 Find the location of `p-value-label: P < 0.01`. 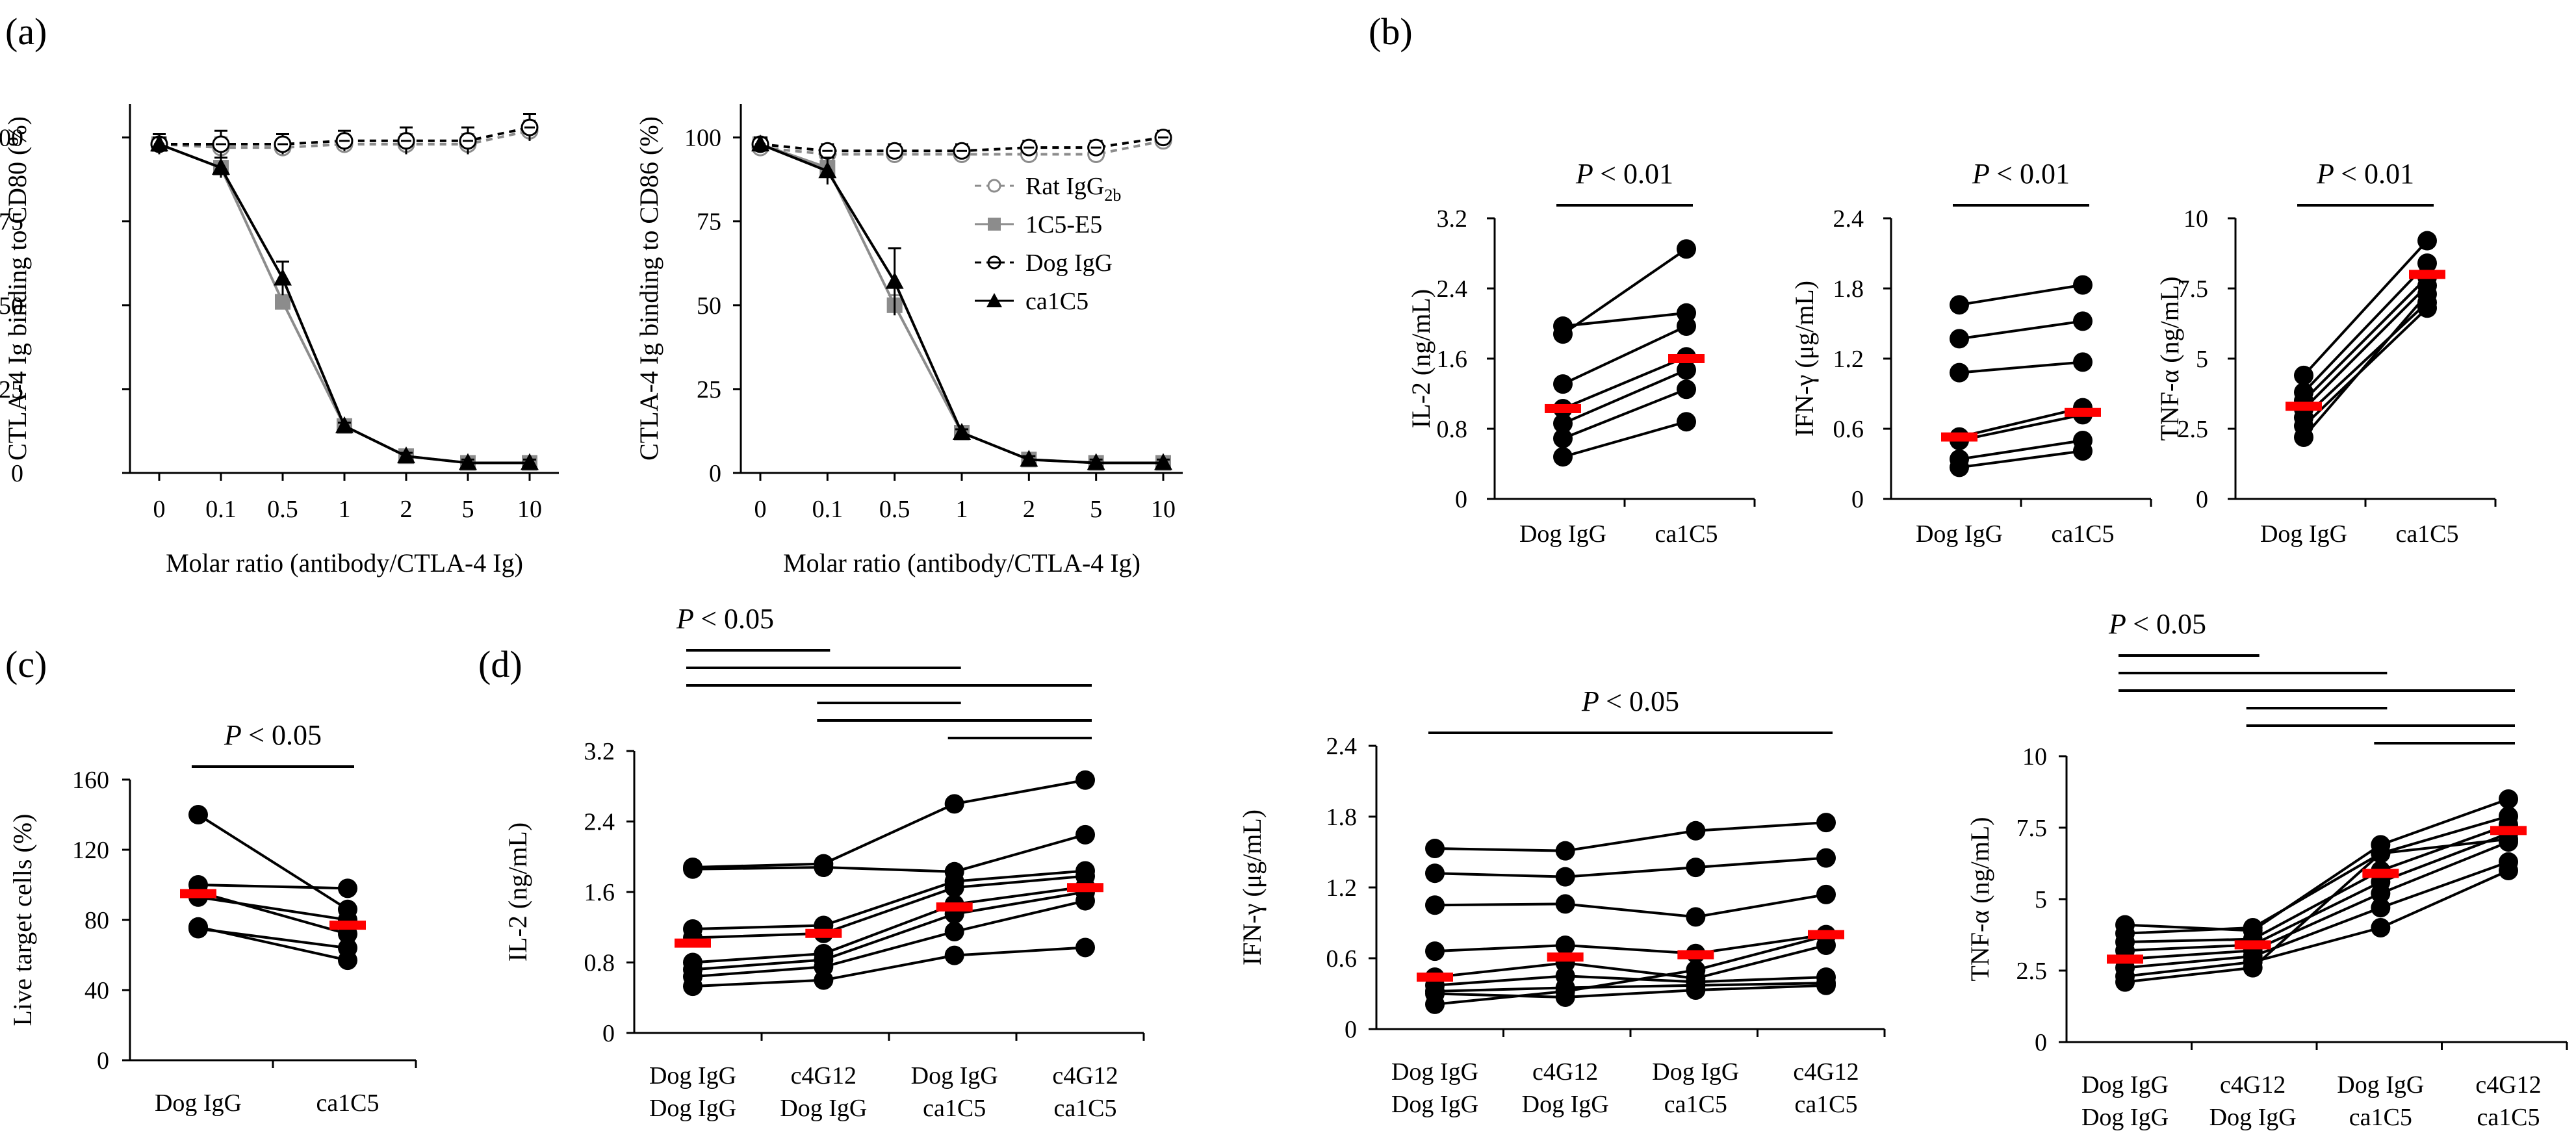

p-value-label: P < 0.01 is located at coordinates (2365, 174).